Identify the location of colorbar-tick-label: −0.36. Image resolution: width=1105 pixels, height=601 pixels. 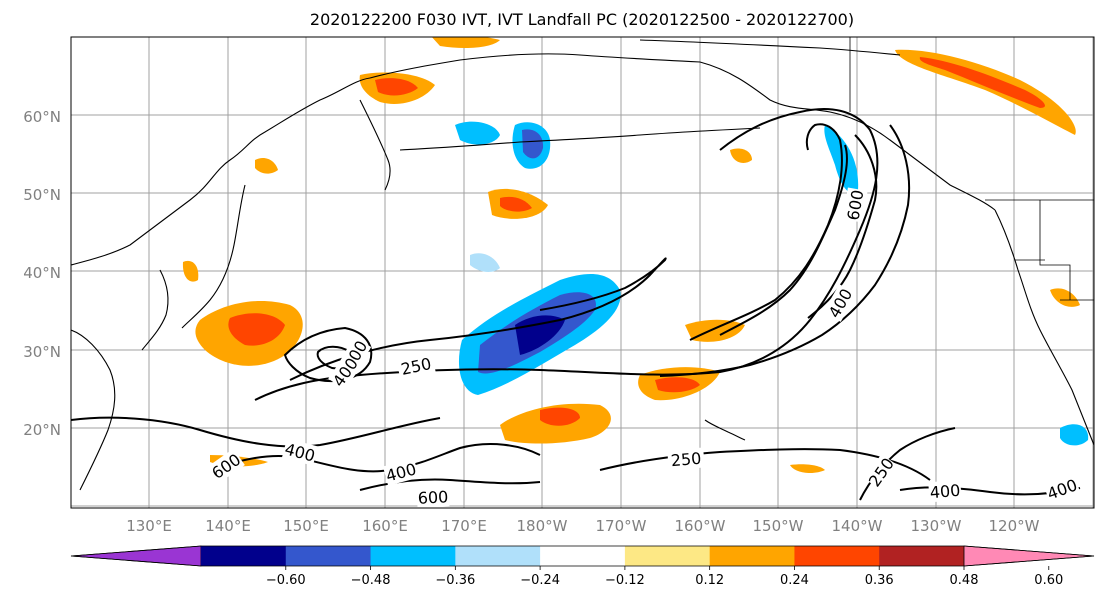
(455, 580).